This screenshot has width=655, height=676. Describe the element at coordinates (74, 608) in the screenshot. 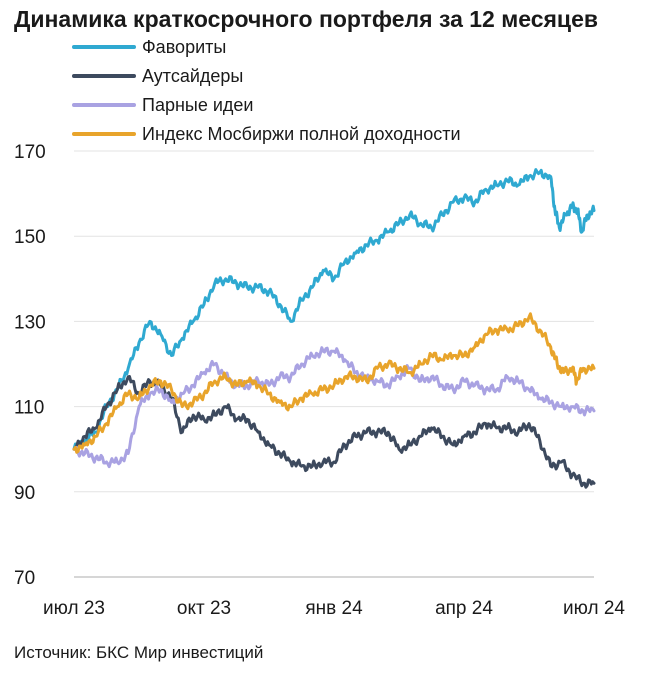

I see `x-tick-label: июл 23` at that location.